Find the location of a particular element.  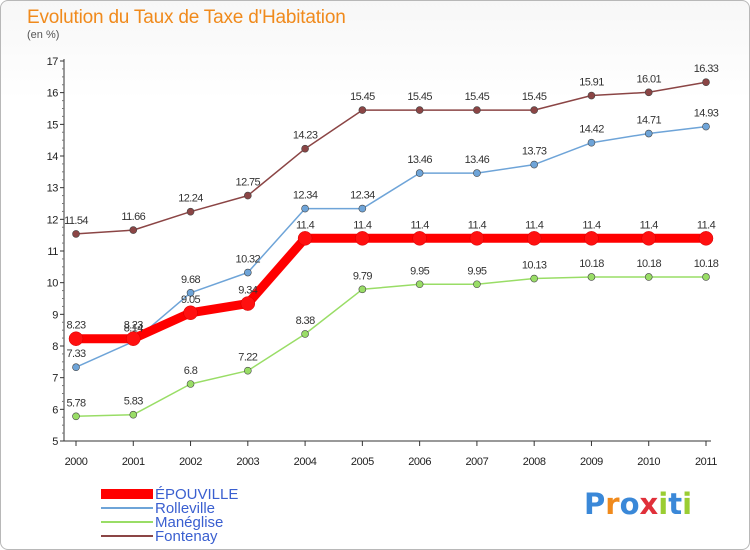

data-label: 14.93 is located at coordinates (706, 114).